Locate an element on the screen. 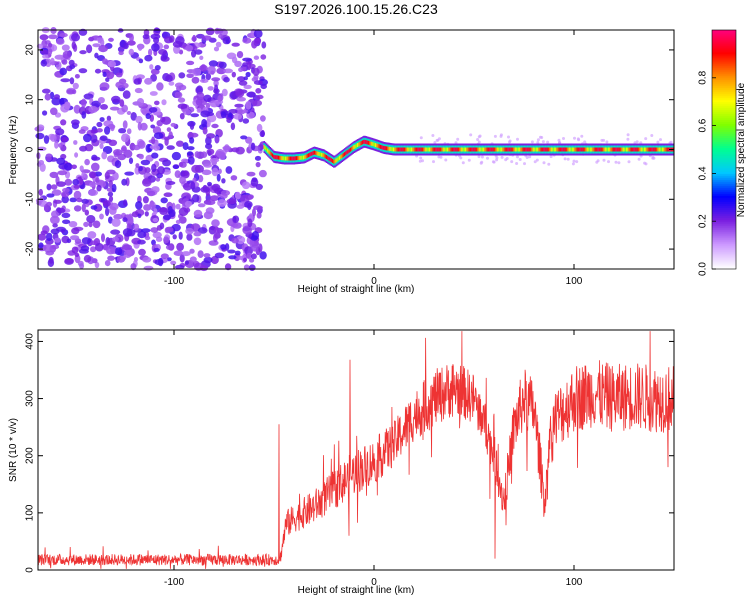 The height and width of the screenshot is (600, 750). figure-title: S197.2026.100.15.26.C23 is located at coordinates (356, 9).